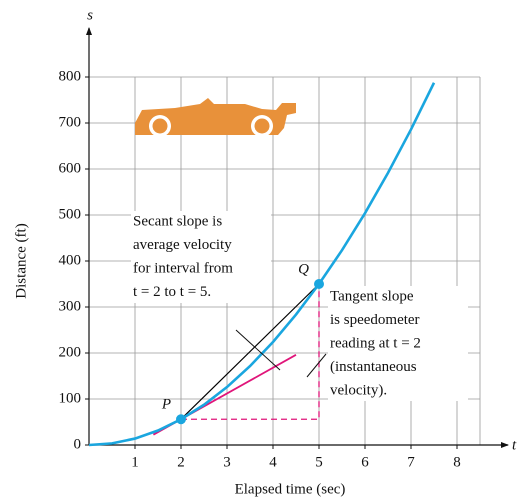 This screenshot has width=520, height=504. Describe the element at coordinates (181, 462) in the screenshot. I see `x-tick-label: 2` at that location.